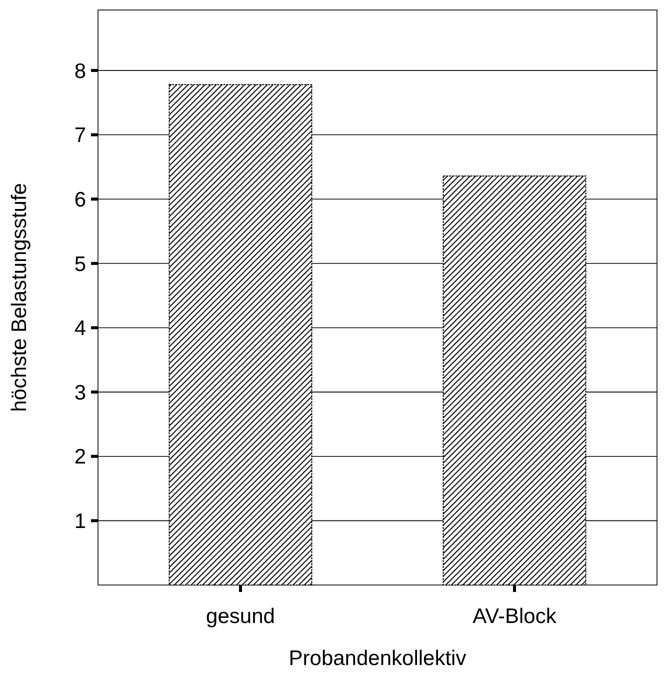  What do you see at coordinates (80, 328) in the screenshot?
I see `y-tick-label: 4` at bounding box center [80, 328].